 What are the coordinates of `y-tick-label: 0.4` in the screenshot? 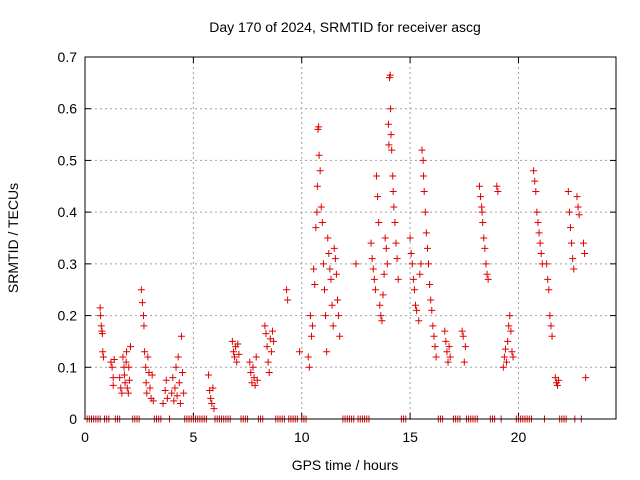 It's located at (68, 212).